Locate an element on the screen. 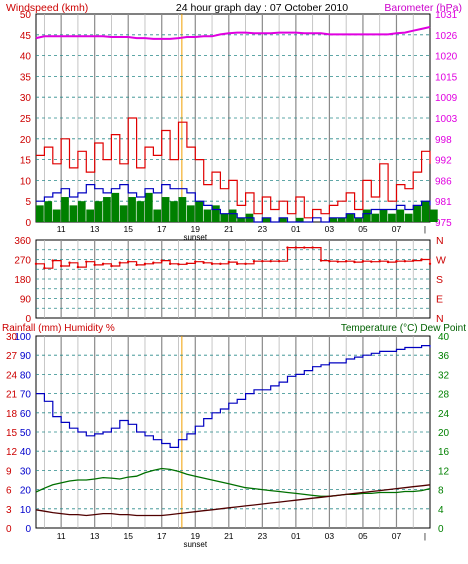 Image resolution: width=468 pixels, height=564 pixels. rainfall-tick-label: 9 is located at coordinates (9, 471).